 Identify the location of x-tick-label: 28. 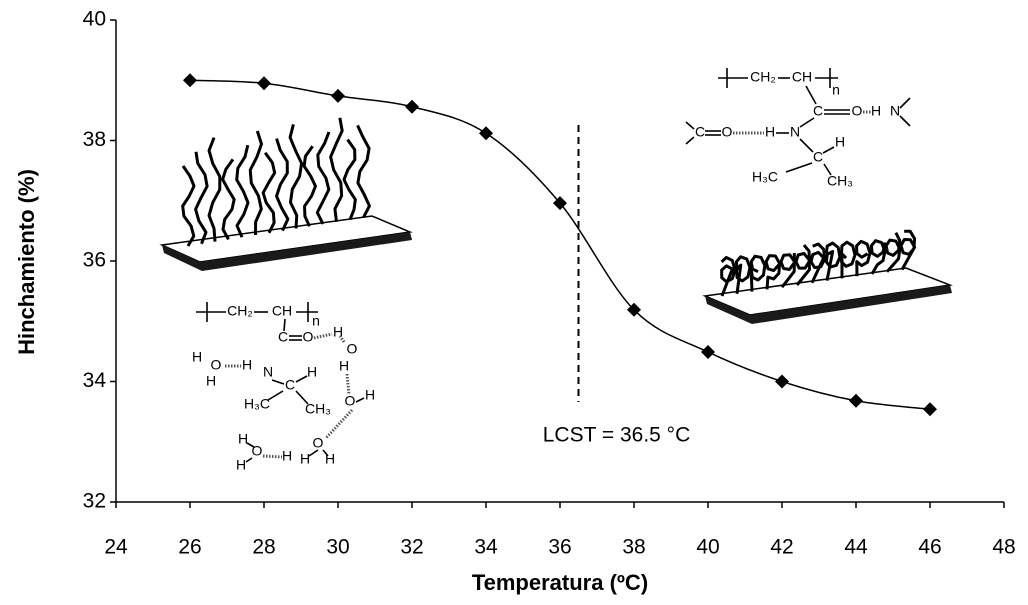
(263, 547).